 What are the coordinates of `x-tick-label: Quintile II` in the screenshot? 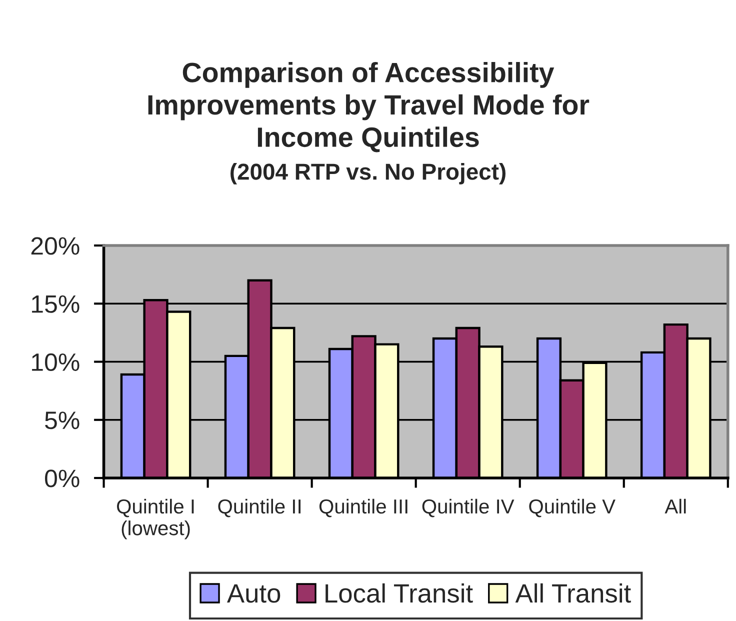 It's located at (259, 508).